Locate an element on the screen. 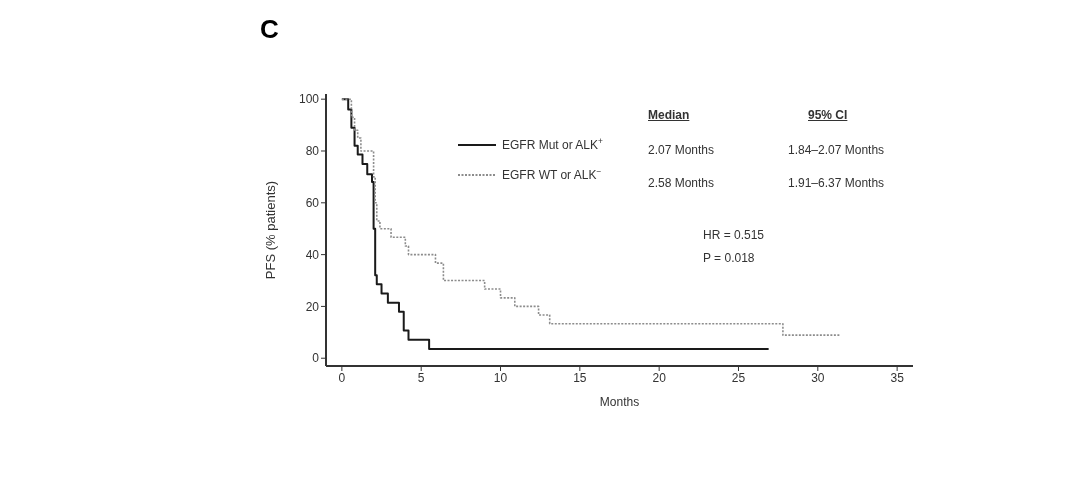 This screenshot has height=480, width=1091. x-tick-label: 25 is located at coordinates (738, 377).